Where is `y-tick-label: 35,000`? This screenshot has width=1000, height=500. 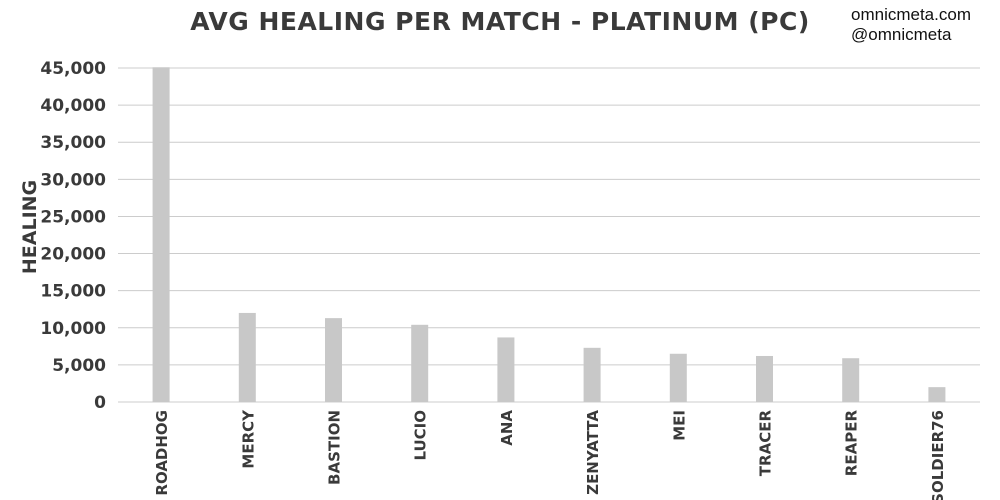
y-tick-label: 35,000 is located at coordinates (73, 143).